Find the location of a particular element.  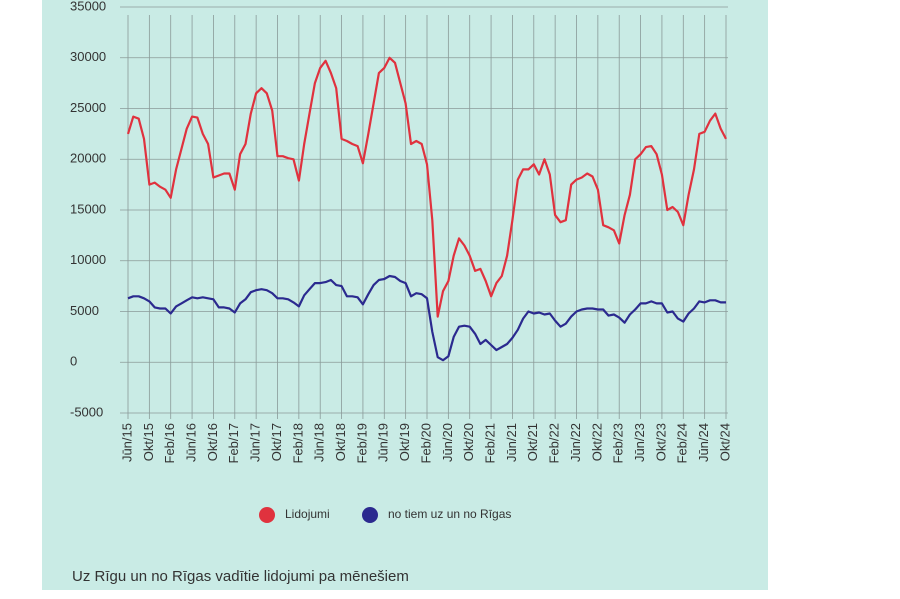

x-tick-label: Okt/22 is located at coordinates (596, 442).